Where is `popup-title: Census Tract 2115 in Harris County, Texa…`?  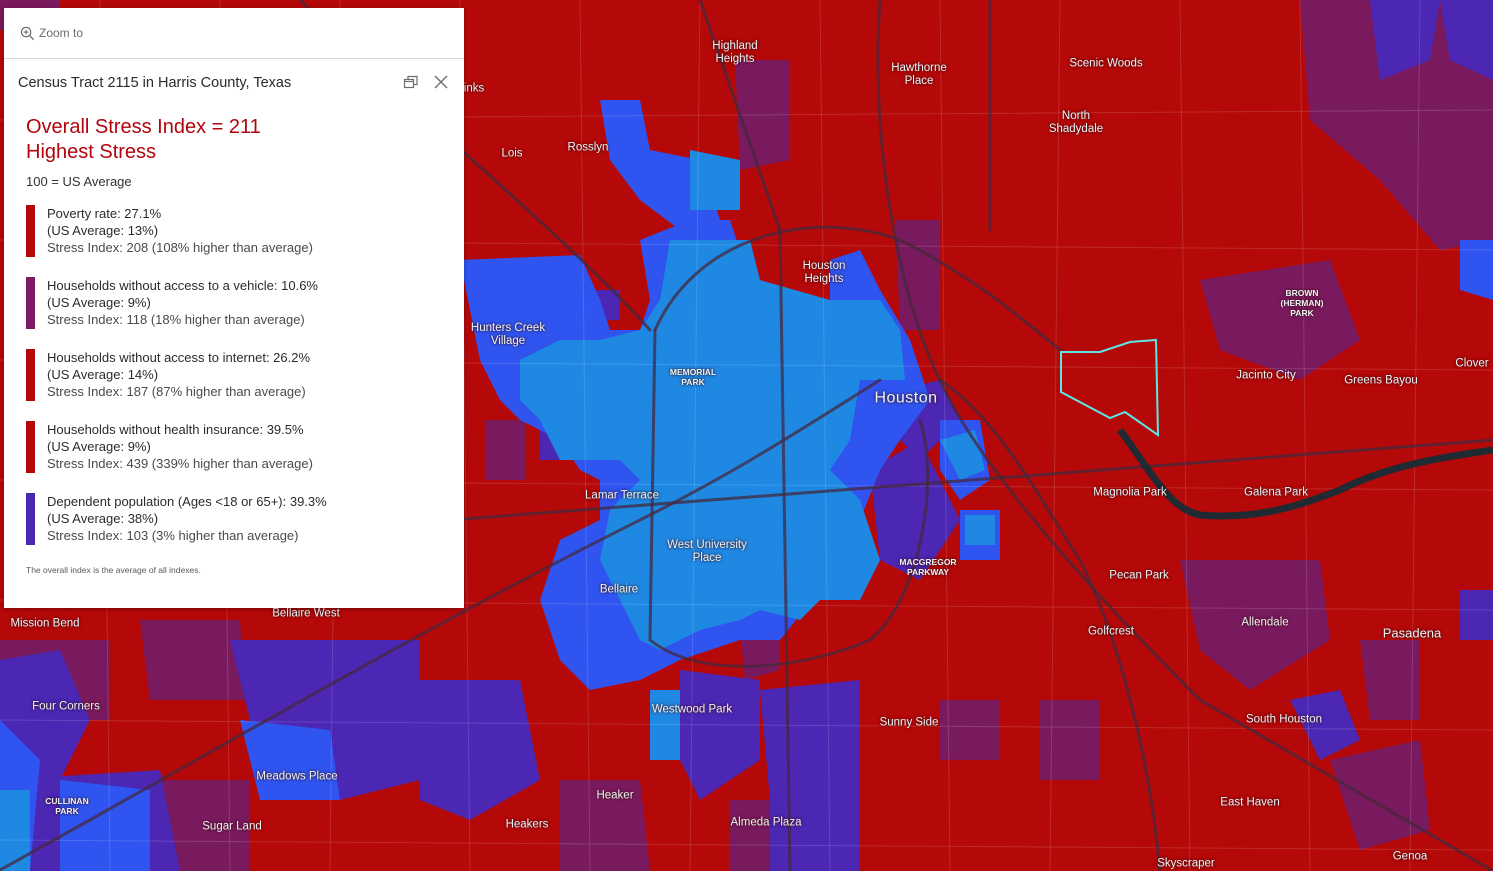 popup-title: Census Tract 2115 in Harris County, Texa… is located at coordinates (155, 83).